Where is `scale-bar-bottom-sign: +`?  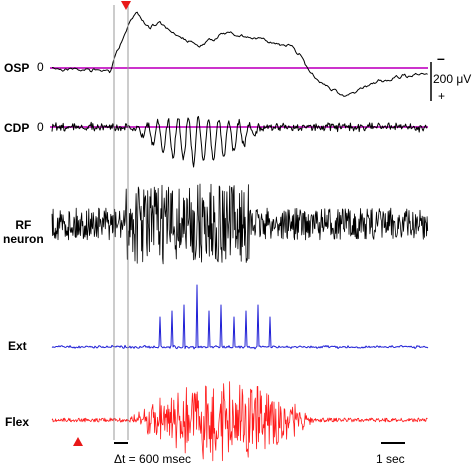 scale-bar-bottom-sign: + is located at coordinates (442, 96).